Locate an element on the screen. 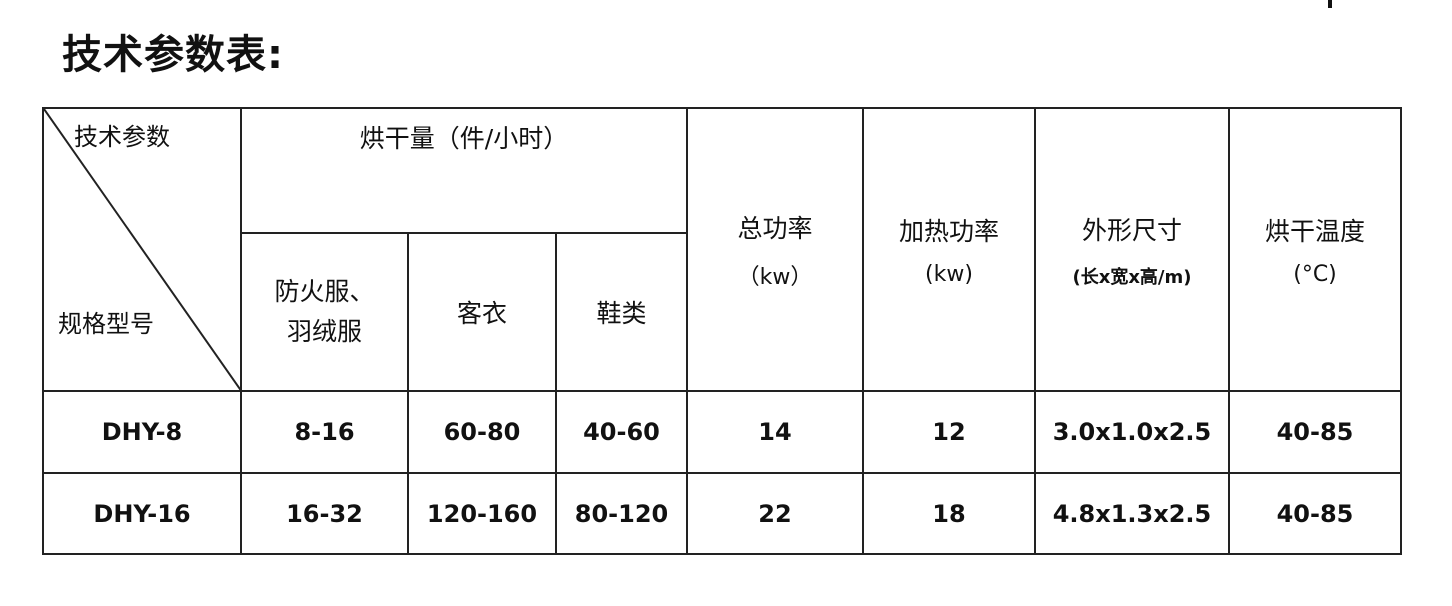 This screenshot has height=606, width=1452. dimensions-label: 外形尺寸 is located at coordinates (1131, 230).